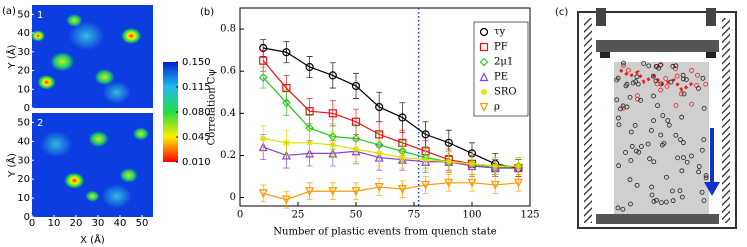 This screenshot has height=247, width=747. What do you see at coordinates (98, 223) in the screenshot?
I see `x-tick-label: 30` at bounding box center [98, 223].